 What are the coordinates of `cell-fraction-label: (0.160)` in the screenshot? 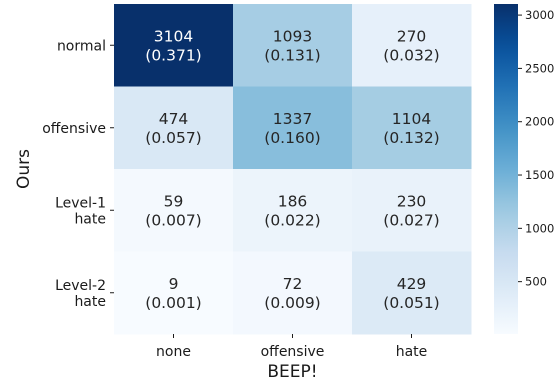 It's located at (292, 138).